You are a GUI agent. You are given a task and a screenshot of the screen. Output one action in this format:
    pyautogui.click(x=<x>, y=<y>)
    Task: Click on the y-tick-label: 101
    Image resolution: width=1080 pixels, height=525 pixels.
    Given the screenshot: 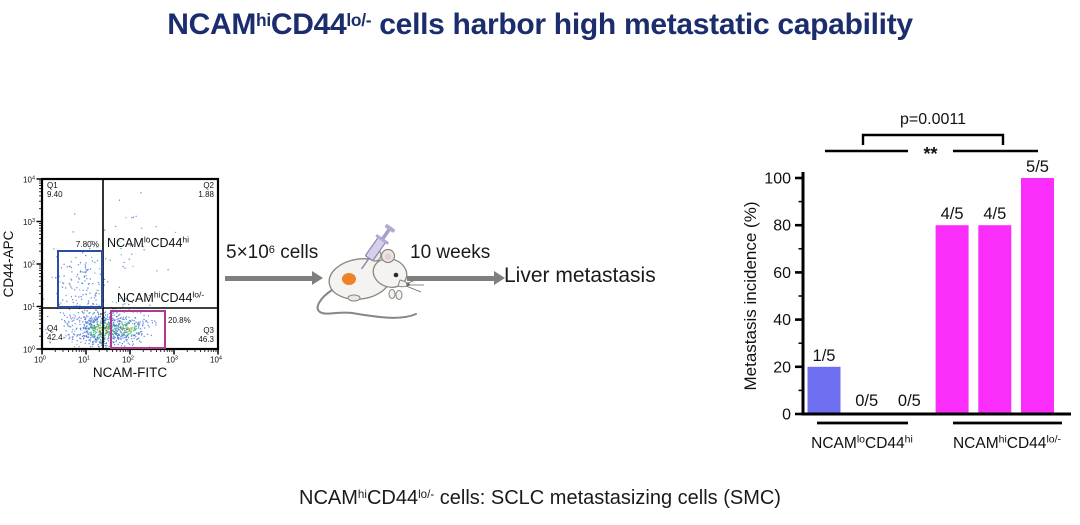 What is the action you would take?
    pyautogui.click(x=29, y=307)
    